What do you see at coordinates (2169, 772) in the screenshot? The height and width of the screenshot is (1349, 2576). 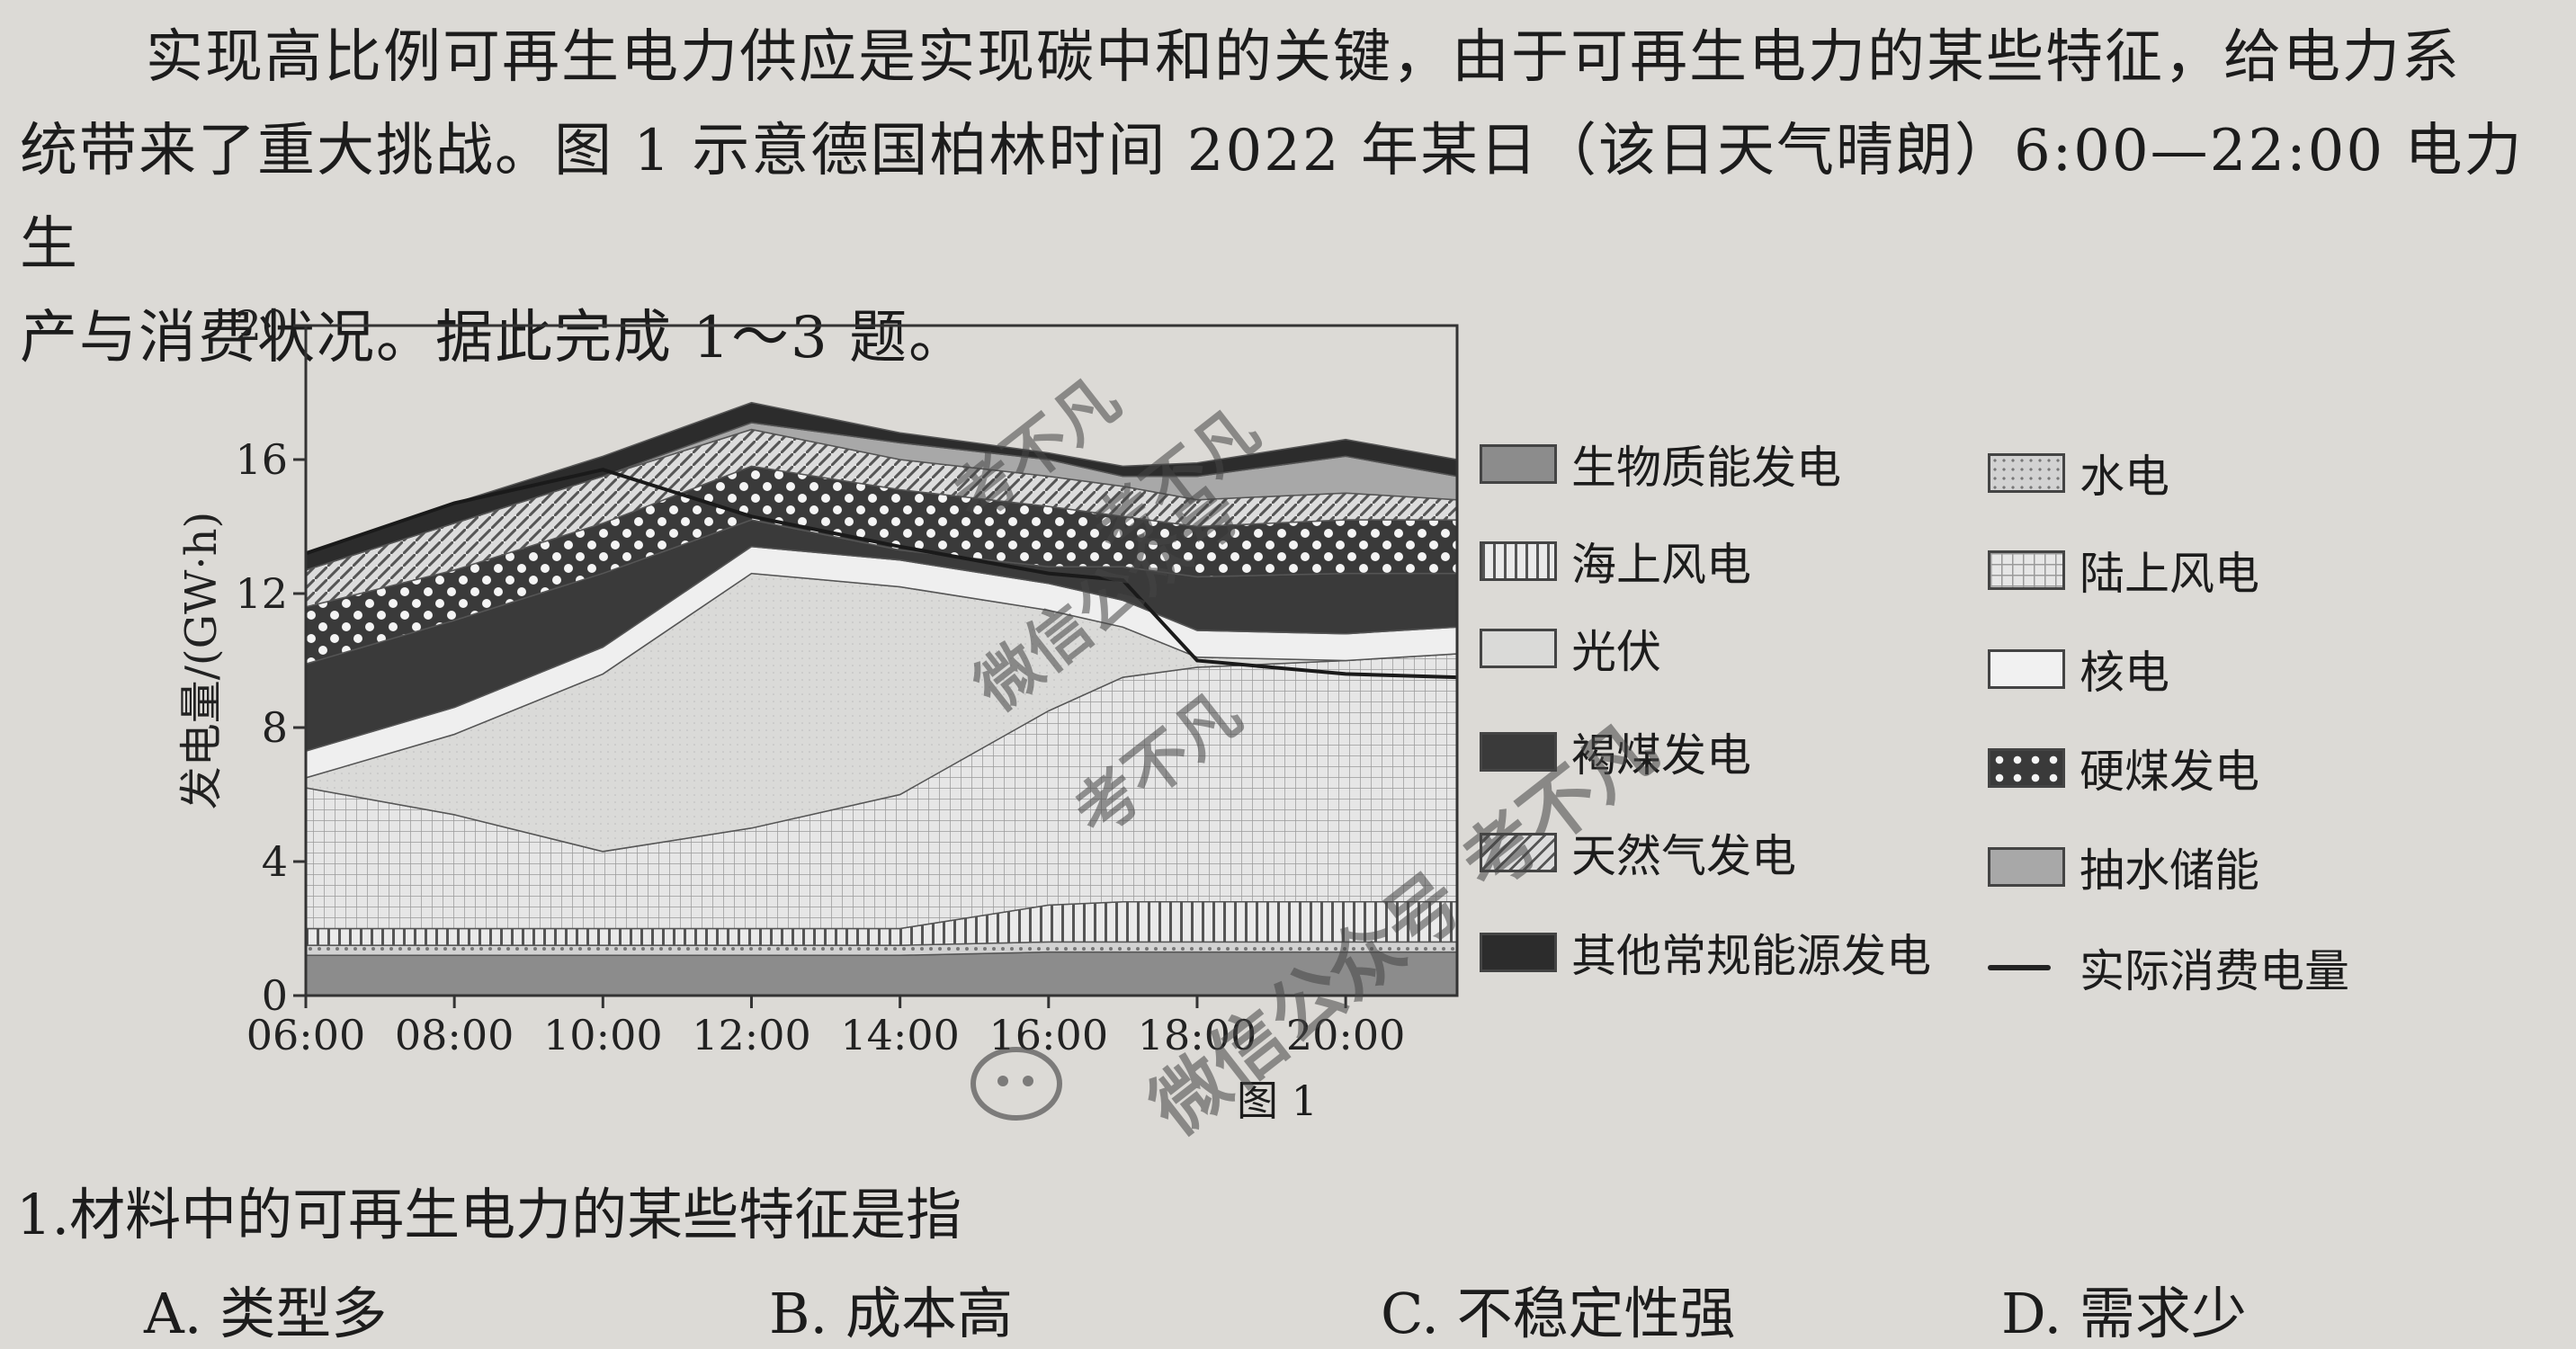 I see `legend-label-hard-coal: 硬煤发电` at bounding box center [2169, 772].